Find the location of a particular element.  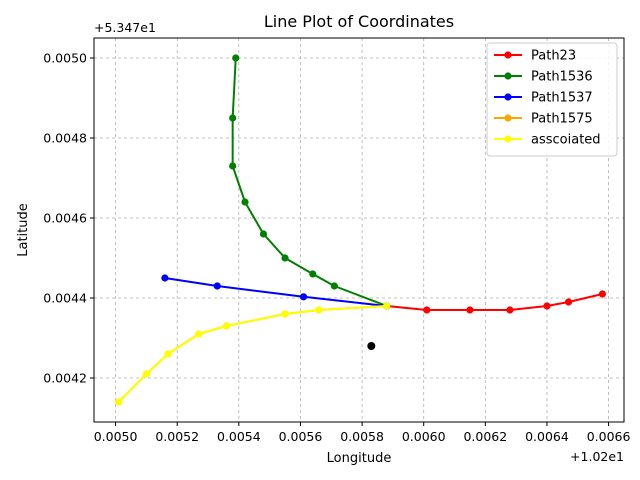

x-tick-label: 0.0056 is located at coordinates (301, 436).